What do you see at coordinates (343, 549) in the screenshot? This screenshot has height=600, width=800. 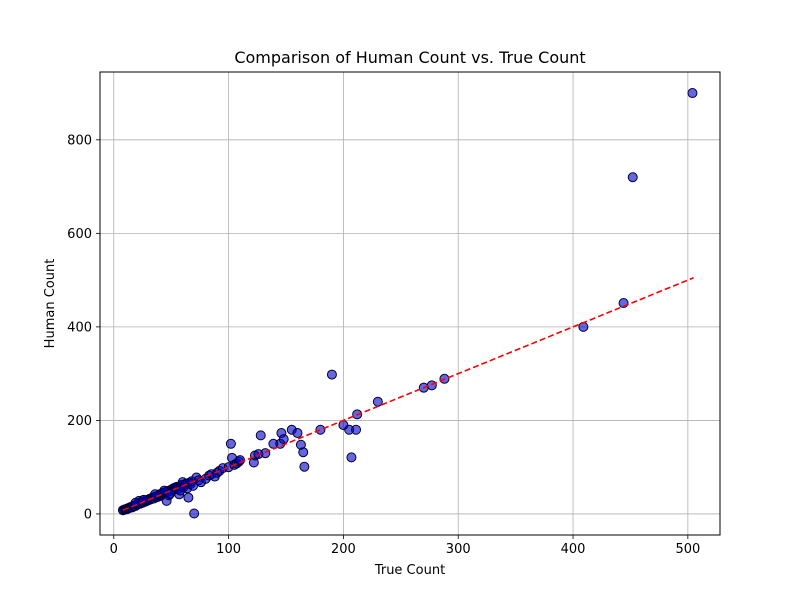 I see `x-tick-label: 200` at bounding box center [343, 549].